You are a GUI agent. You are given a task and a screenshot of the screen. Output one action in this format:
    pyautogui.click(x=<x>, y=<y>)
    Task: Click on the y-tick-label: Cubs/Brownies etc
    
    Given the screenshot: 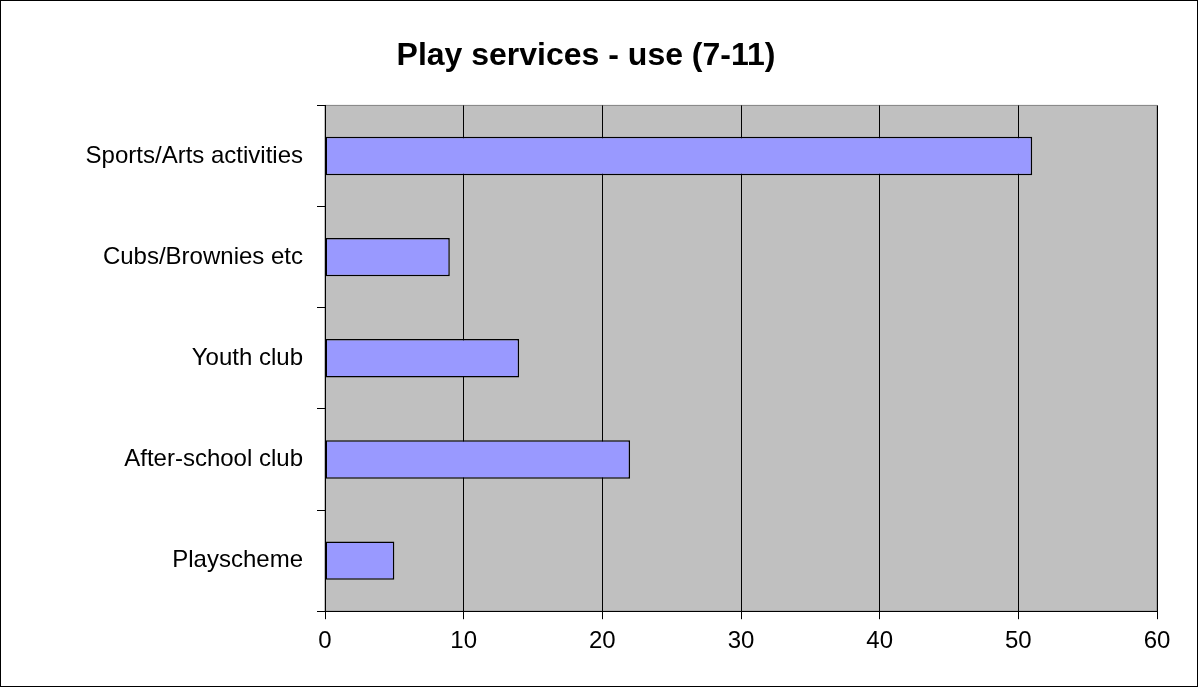 What is the action you would take?
    pyautogui.click(x=202, y=255)
    